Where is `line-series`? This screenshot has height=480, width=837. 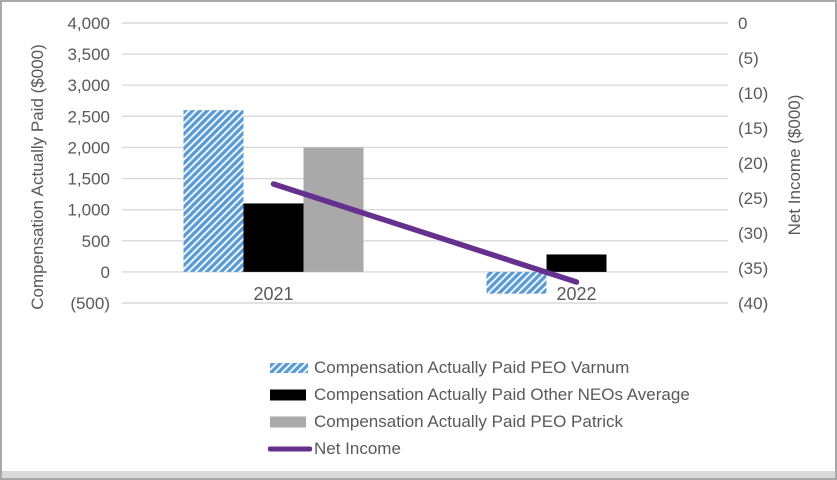 line-series is located at coordinates (425, 233).